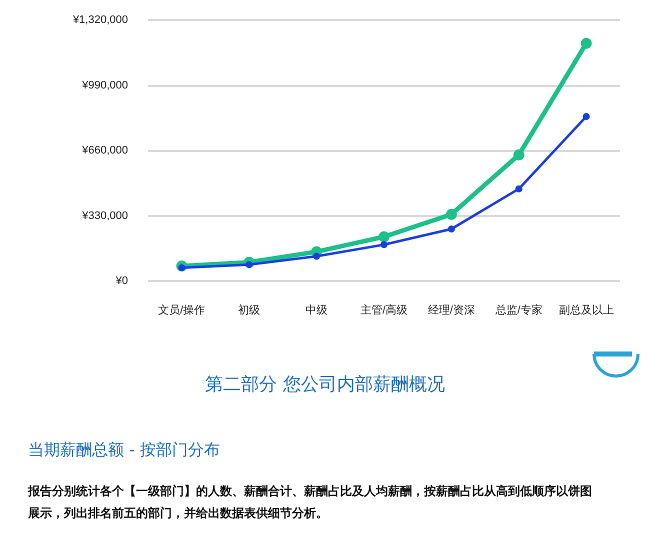 This screenshot has width=650, height=540. I want to click on x-tick-label: 总监/专家, so click(518, 310).